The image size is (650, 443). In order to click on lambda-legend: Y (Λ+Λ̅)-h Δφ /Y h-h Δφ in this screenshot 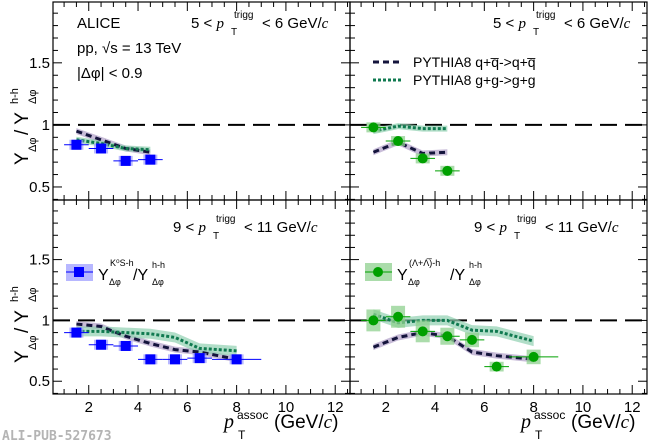, I will do `click(423, 272)`.